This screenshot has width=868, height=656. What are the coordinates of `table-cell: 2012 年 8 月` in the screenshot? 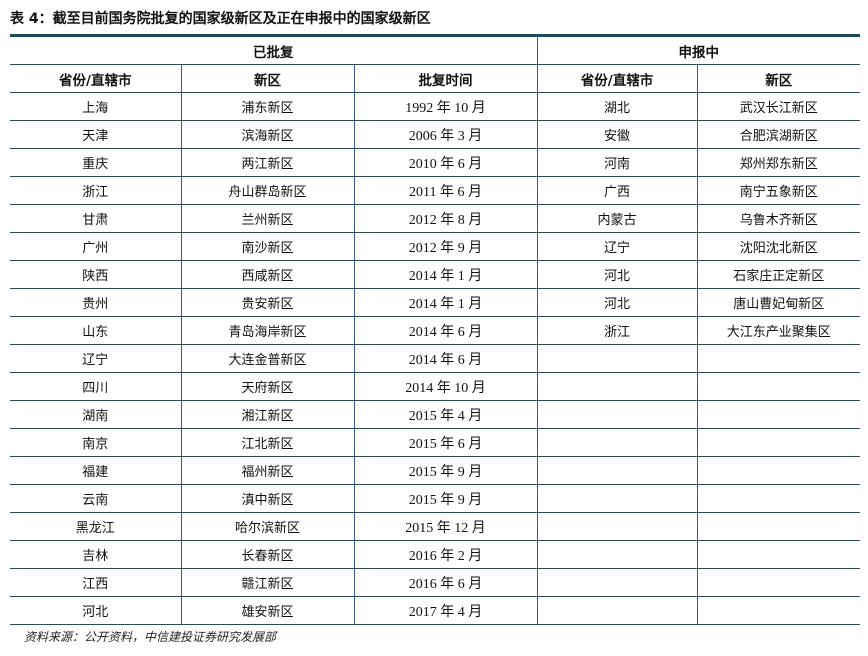 It's located at (445, 218).